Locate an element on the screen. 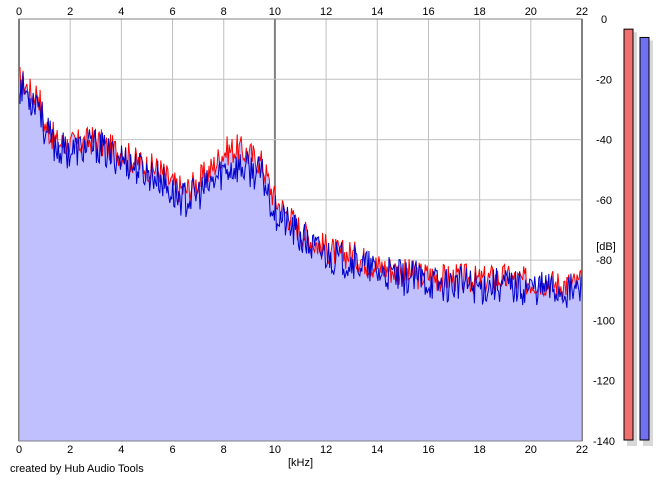 This screenshot has width=664, height=481. x-tick-bottom-12: 12 is located at coordinates (326, 450).